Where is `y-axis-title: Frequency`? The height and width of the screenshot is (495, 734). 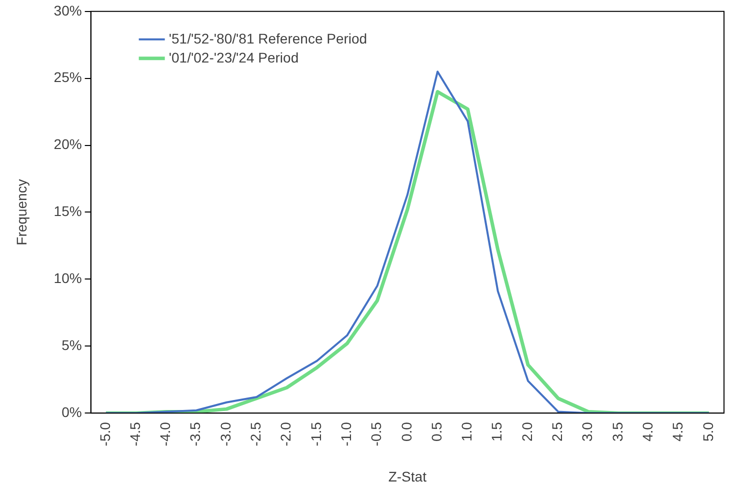 y-axis-title: Frequency is located at coordinates (21, 212).